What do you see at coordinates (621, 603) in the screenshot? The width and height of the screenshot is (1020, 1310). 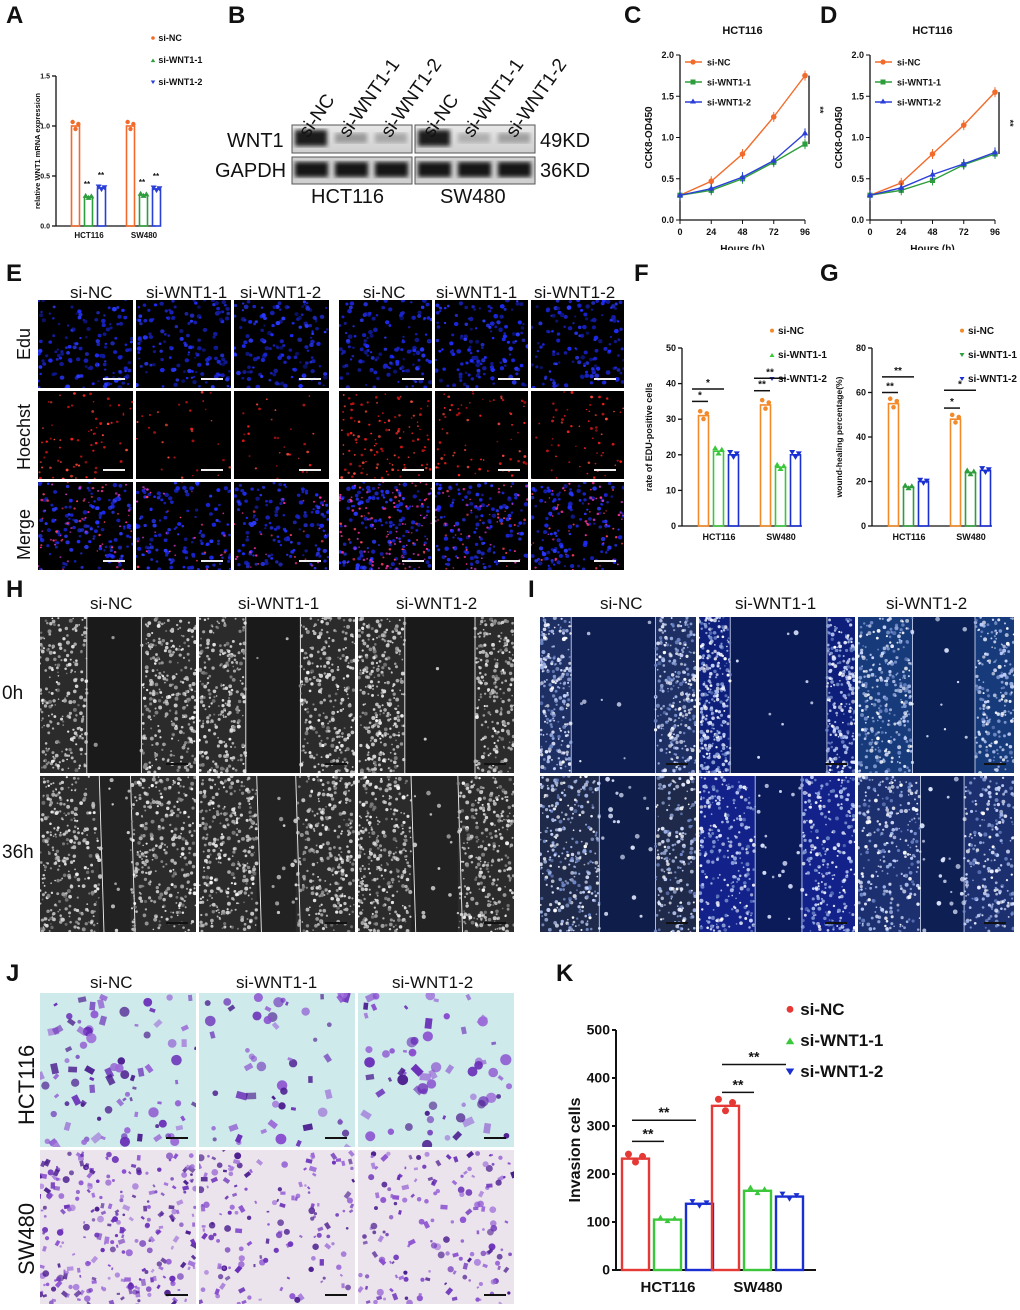 I see `i-col-label-si-nc: si-NC` at bounding box center [621, 603].